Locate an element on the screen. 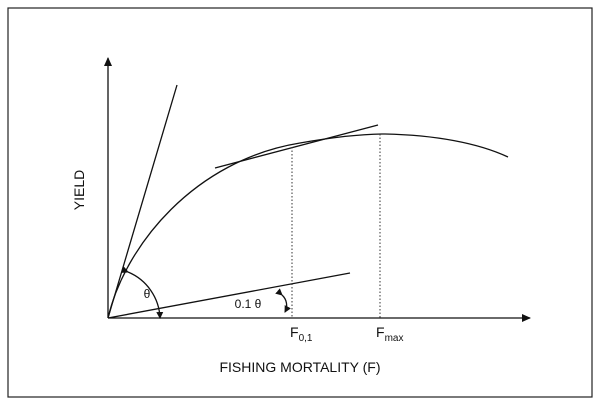 The width and height of the screenshot is (600, 405). f01-tangent is located at coordinates (296, 146).